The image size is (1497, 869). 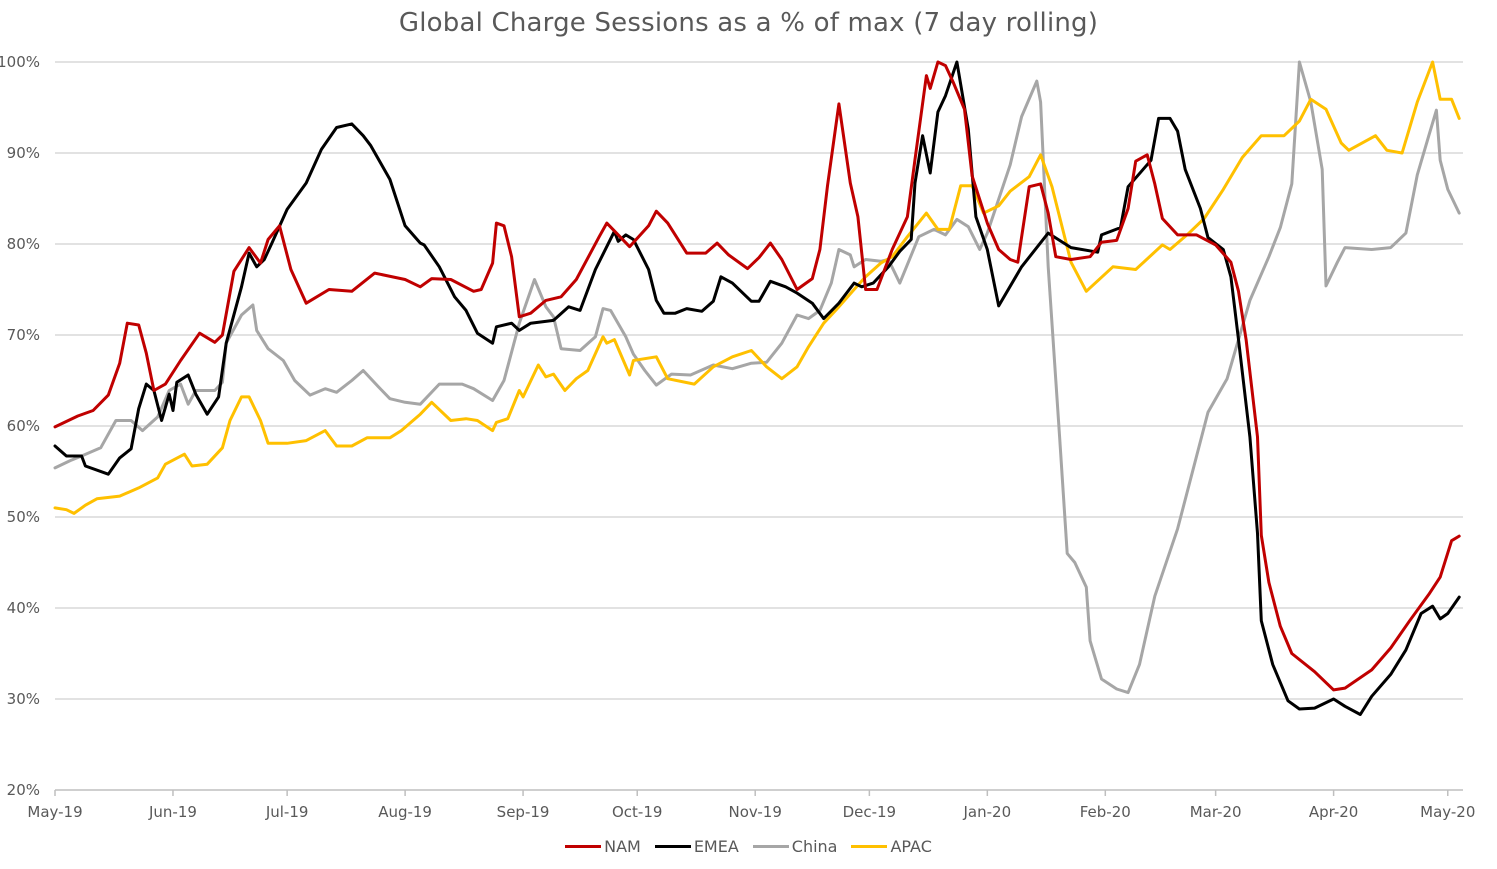 What do you see at coordinates (622, 846) in the screenshot?
I see `legend-label-nam: NAM` at bounding box center [622, 846].